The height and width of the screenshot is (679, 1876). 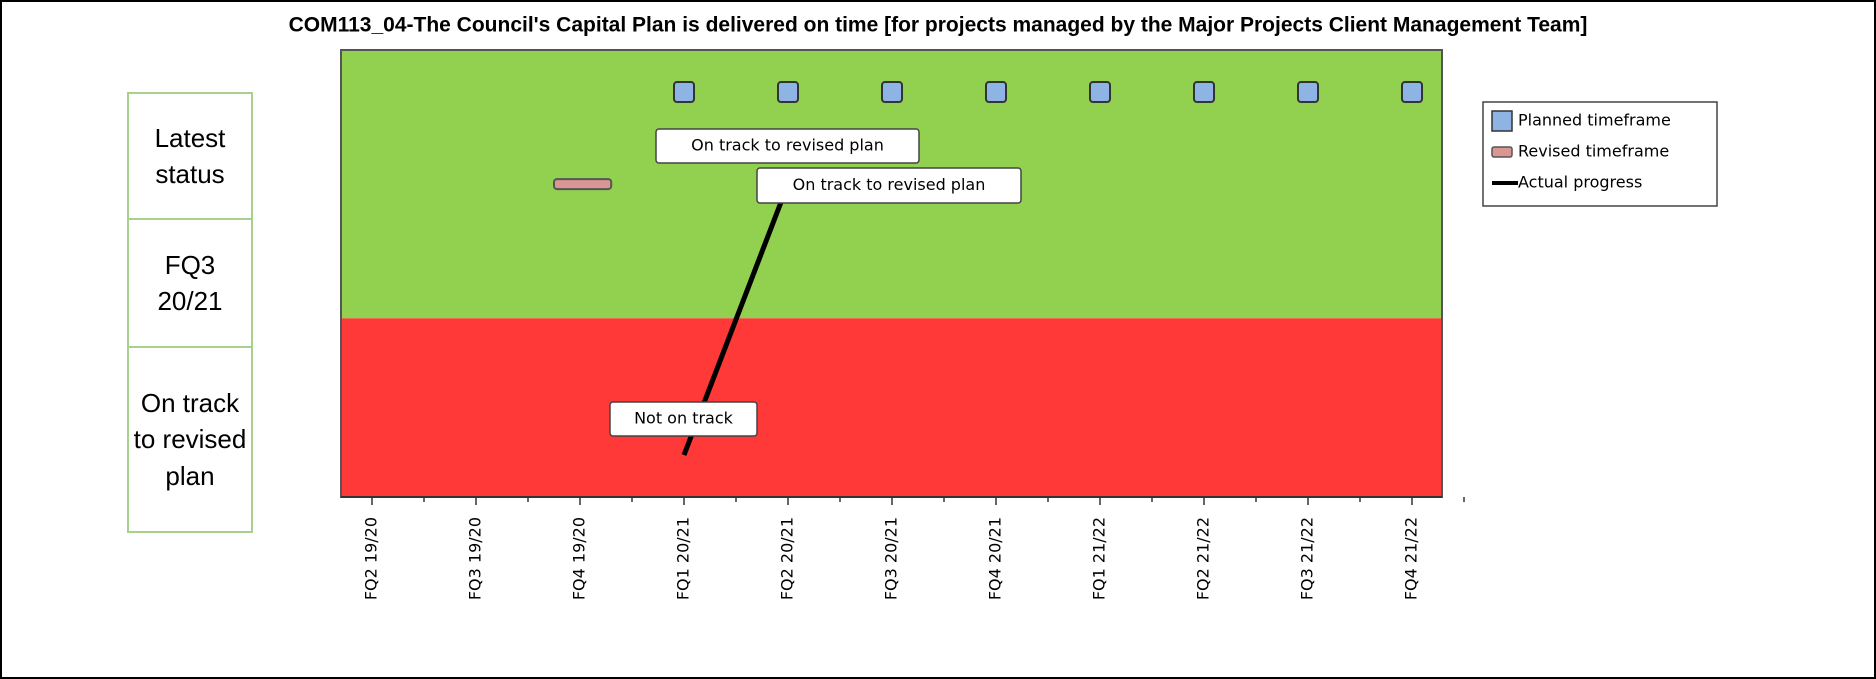 I want to click on status-text: FQ3 20/21, so click(x=190, y=282).